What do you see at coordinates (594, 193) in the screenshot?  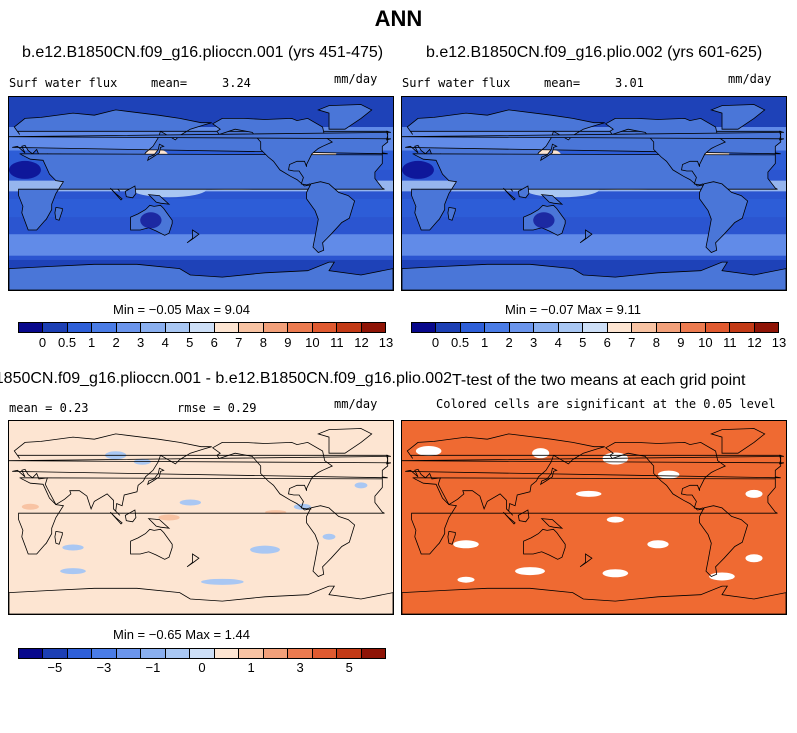 I see `panel2-map` at bounding box center [594, 193].